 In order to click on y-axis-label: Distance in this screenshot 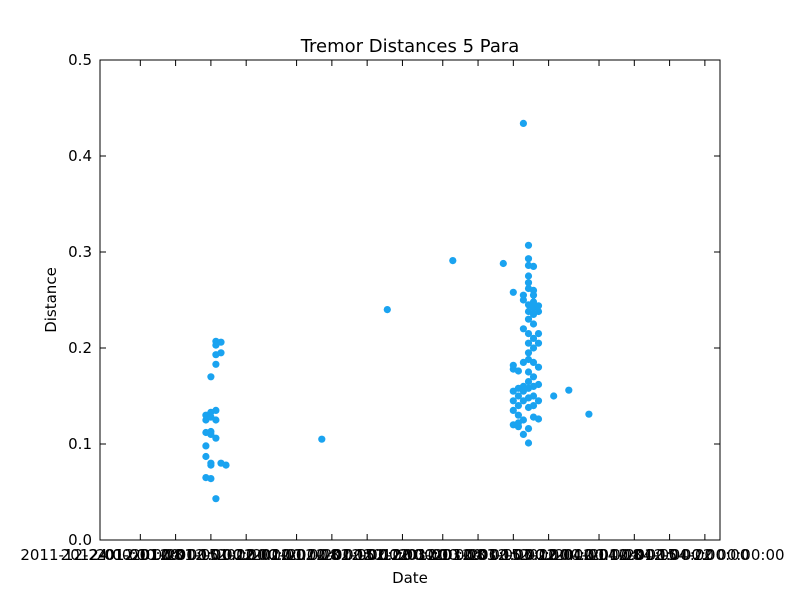, I will do `click(51, 300)`.